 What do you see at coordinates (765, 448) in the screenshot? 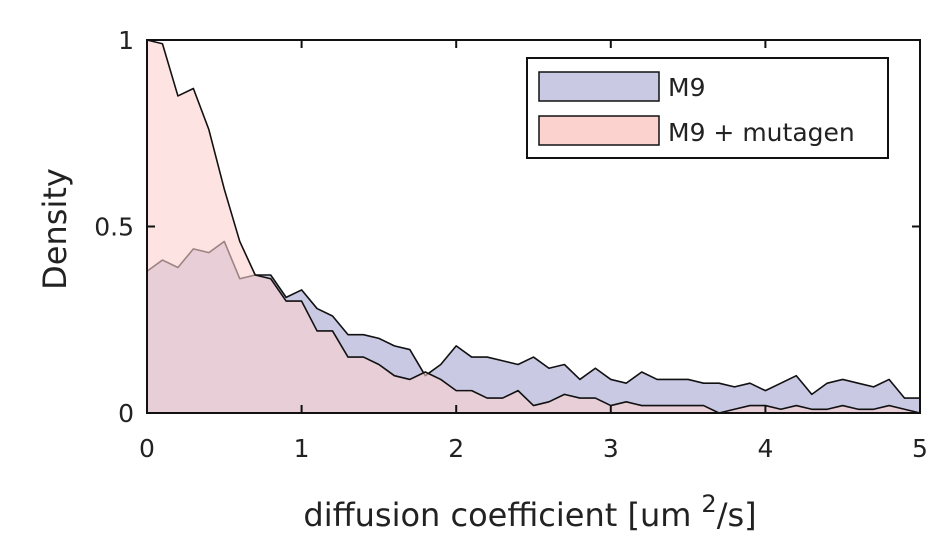
I see `x-tick-label: 4` at bounding box center [765, 448].